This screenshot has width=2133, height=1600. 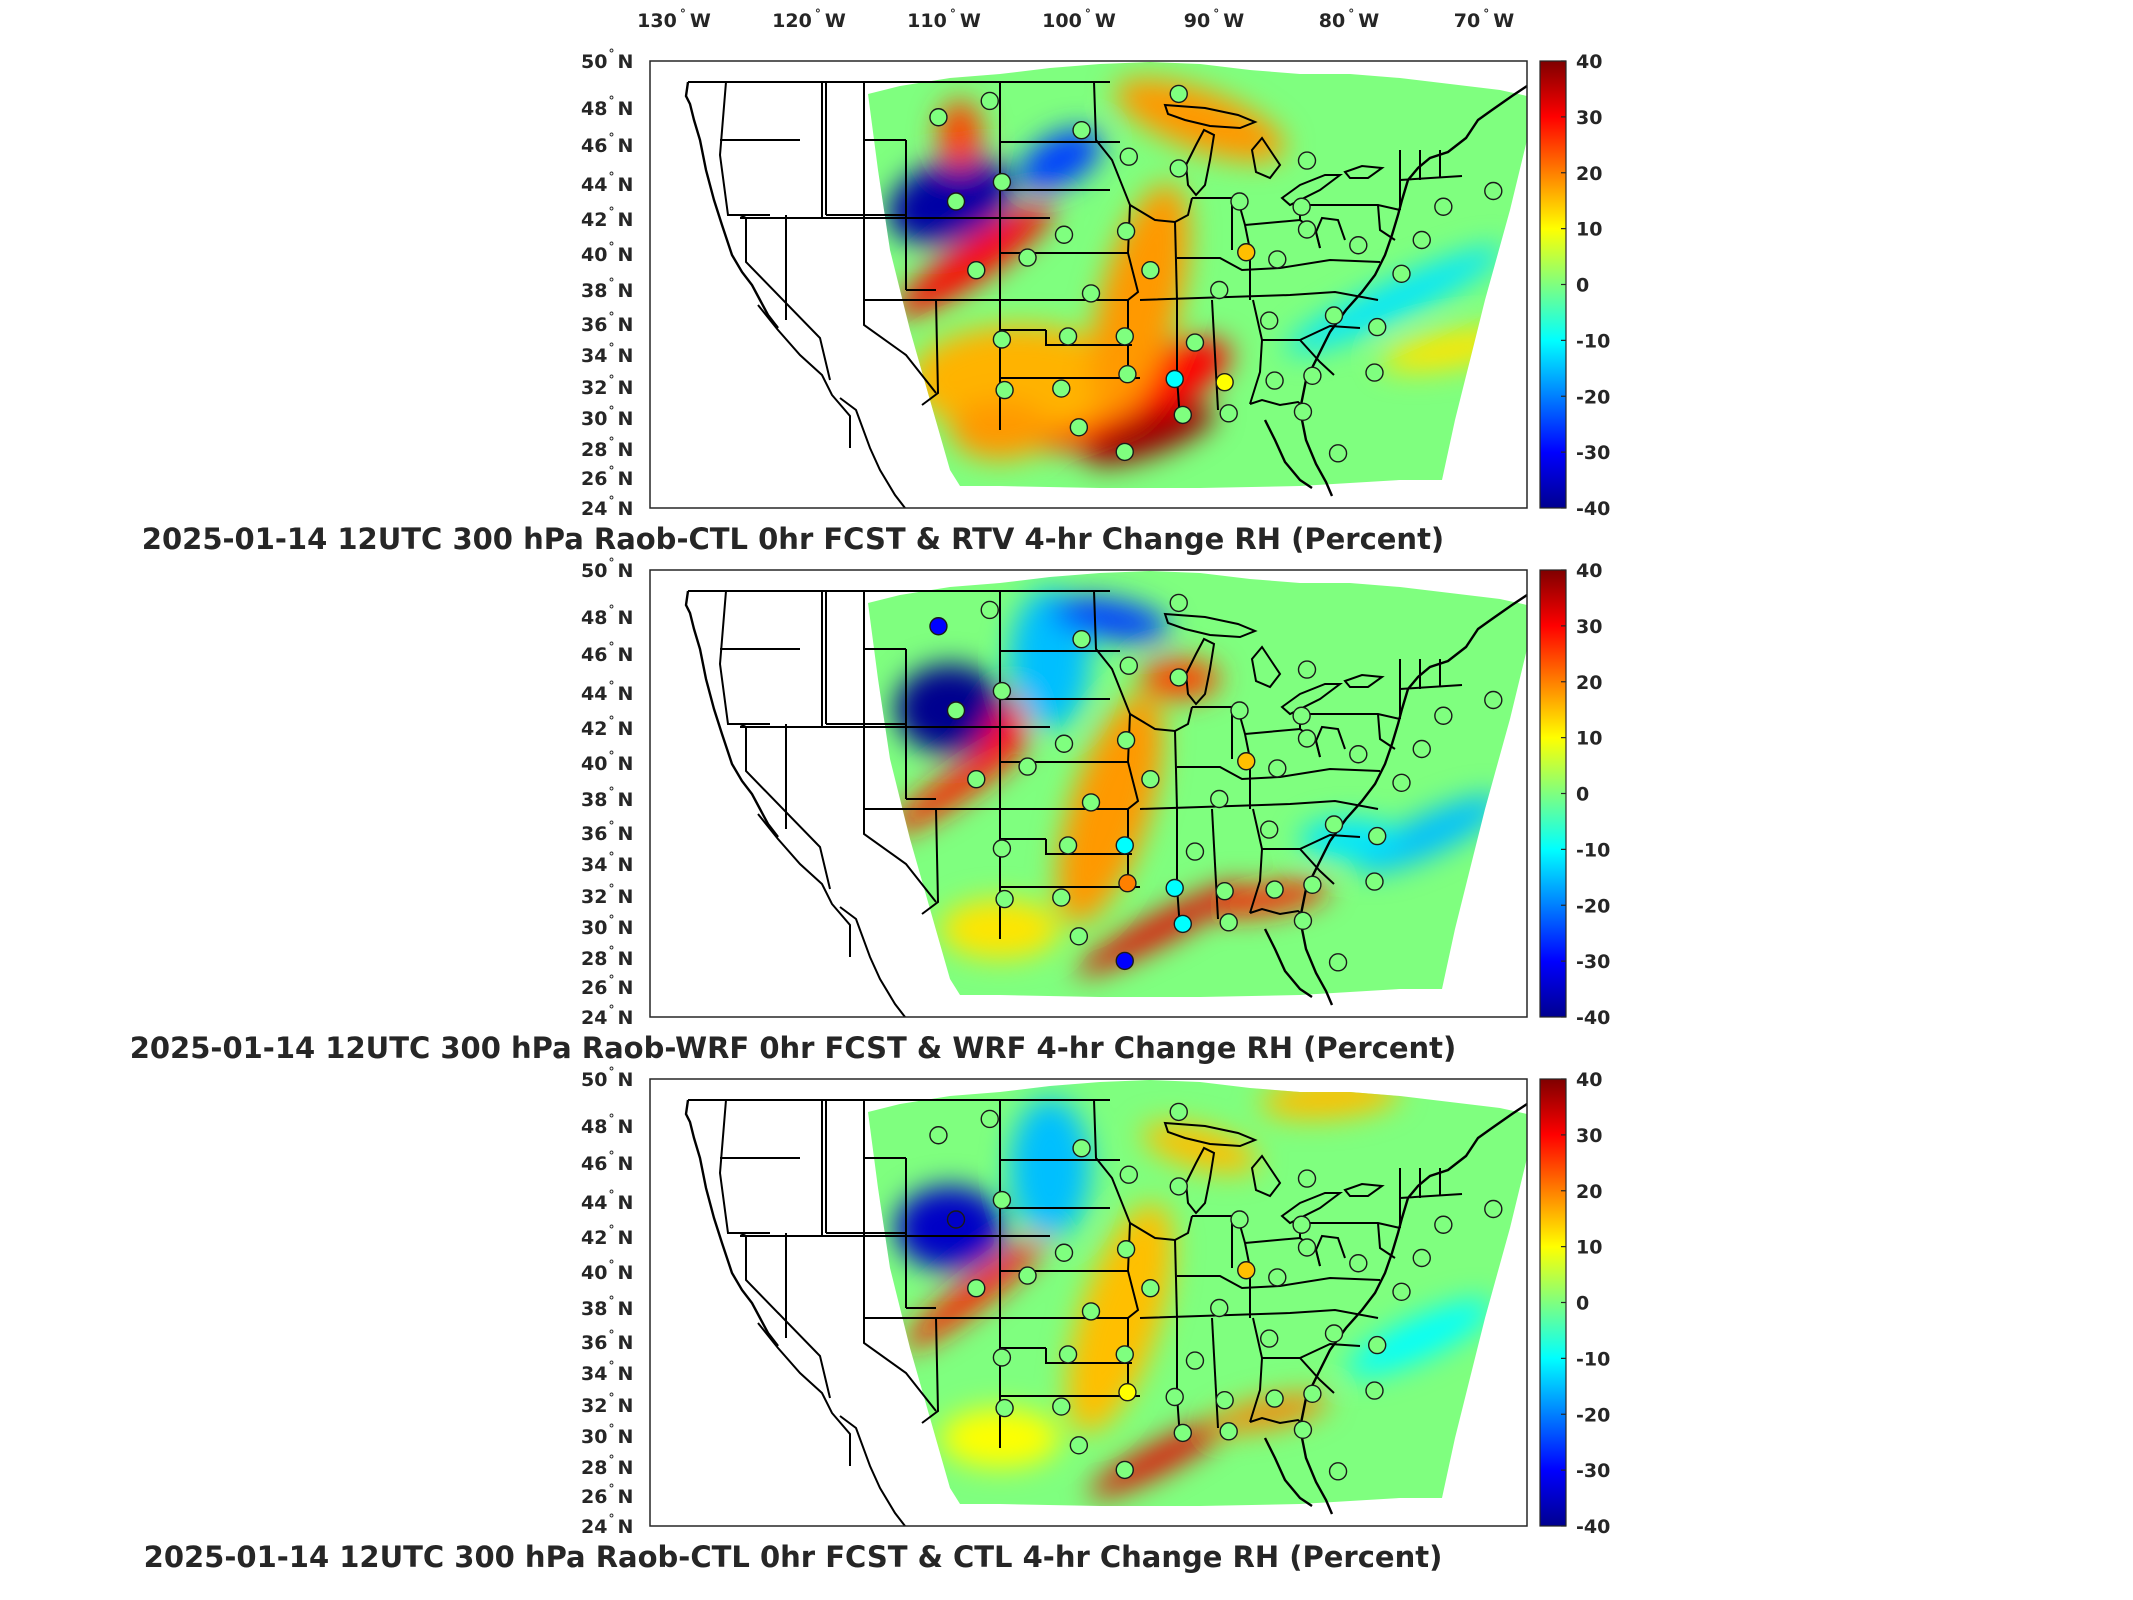 What do you see at coordinates (607, 926) in the screenshot?
I see `latitude-label: 30° N` at bounding box center [607, 926].